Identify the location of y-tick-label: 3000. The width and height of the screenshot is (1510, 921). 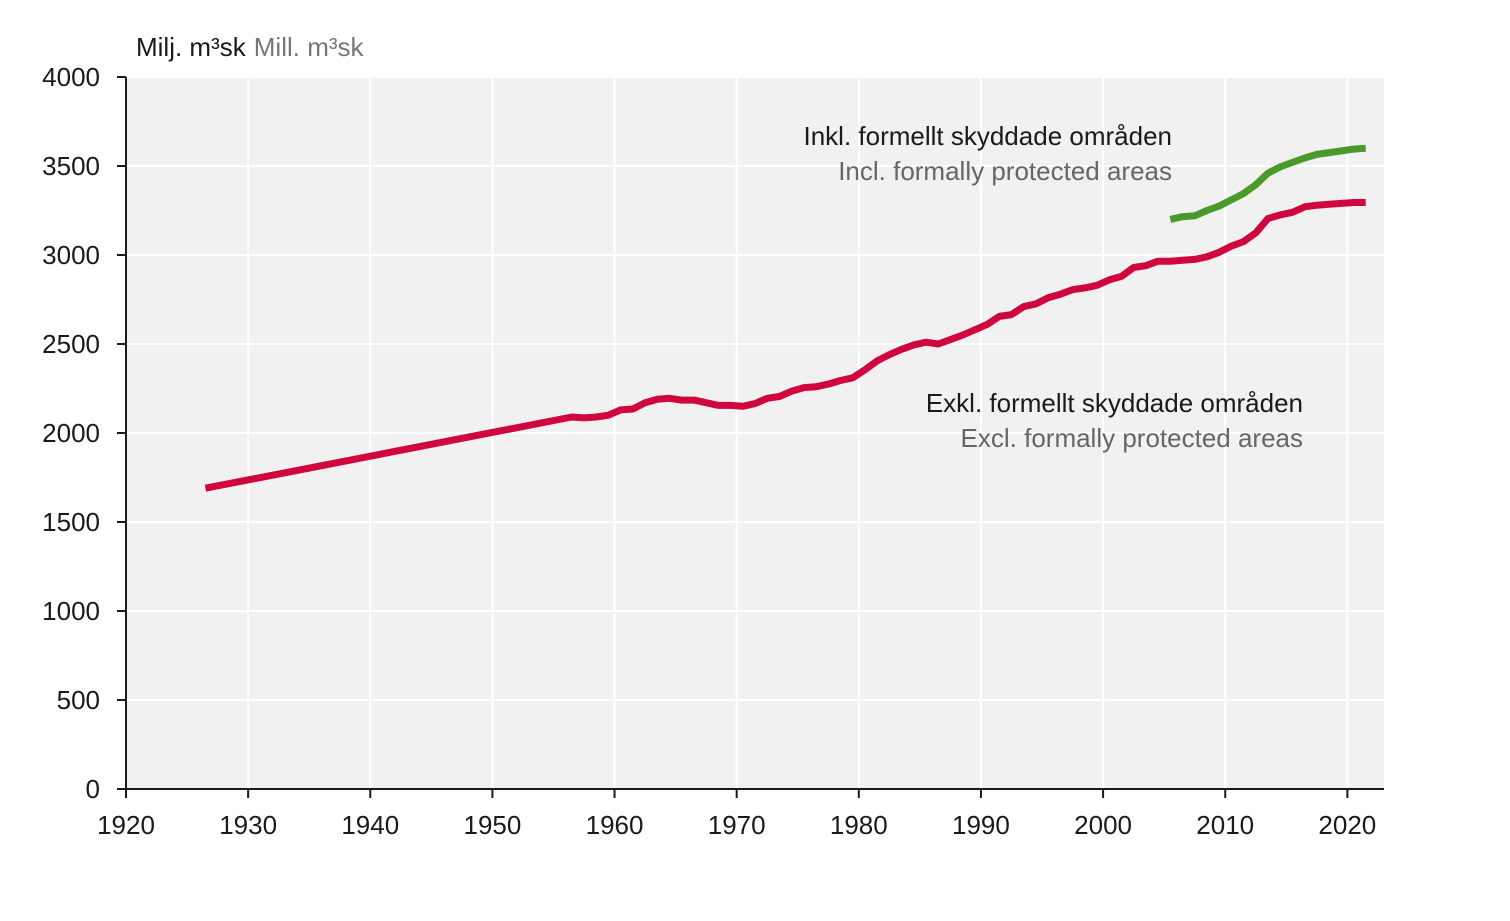
(71, 255).